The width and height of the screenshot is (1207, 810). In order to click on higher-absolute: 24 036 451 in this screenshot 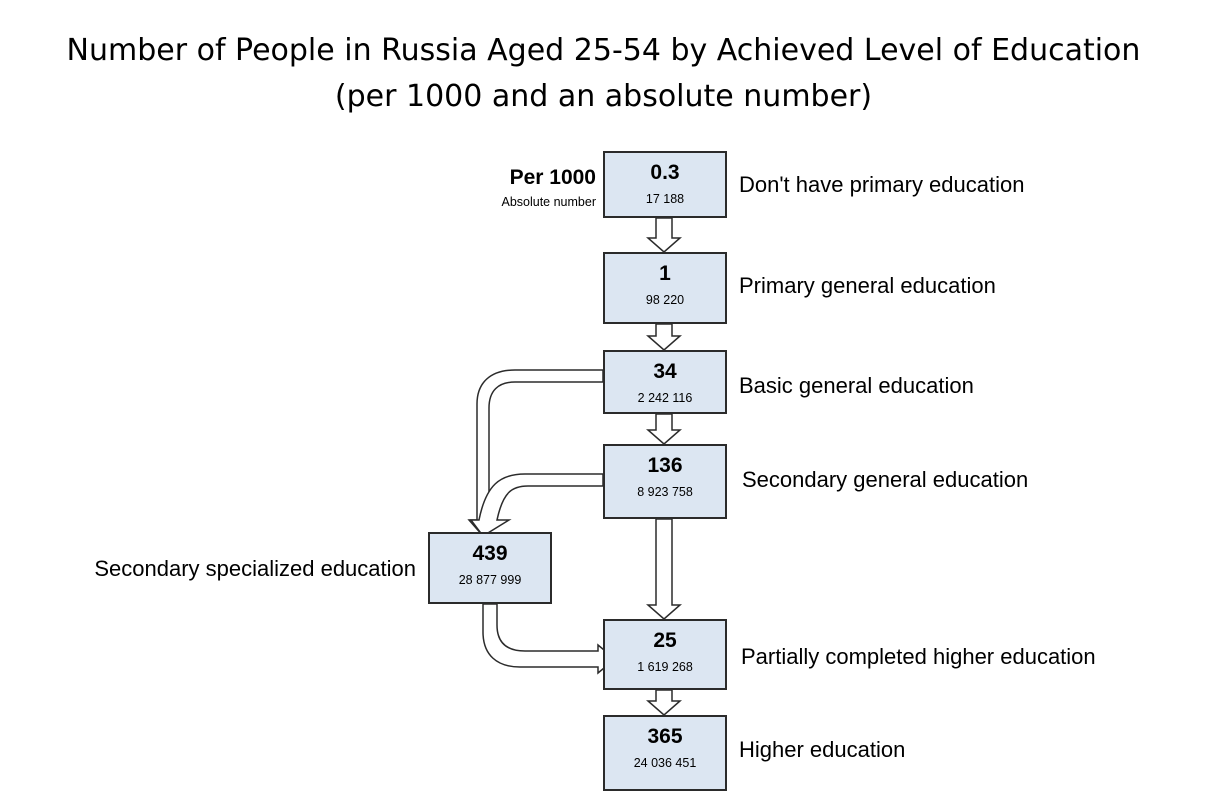, I will do `click(665, 763)`.